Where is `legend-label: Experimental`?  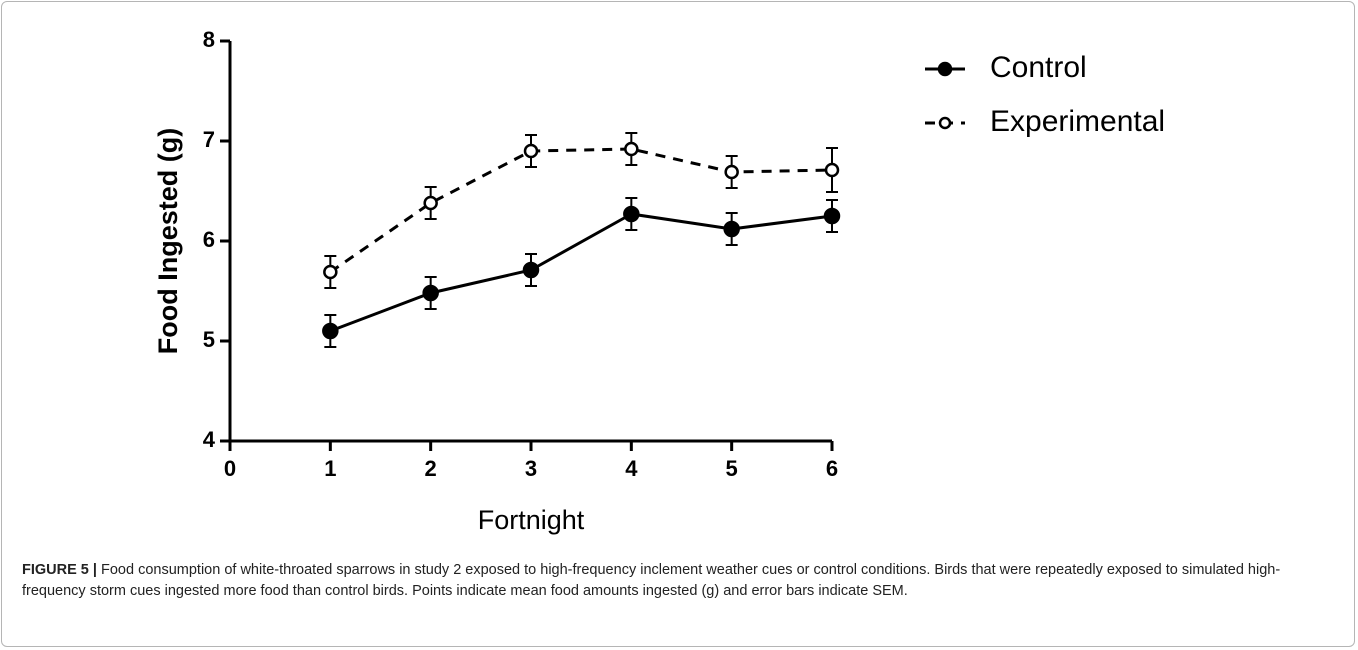
legend-label: Experimental is located at coordinates (1077, 121).